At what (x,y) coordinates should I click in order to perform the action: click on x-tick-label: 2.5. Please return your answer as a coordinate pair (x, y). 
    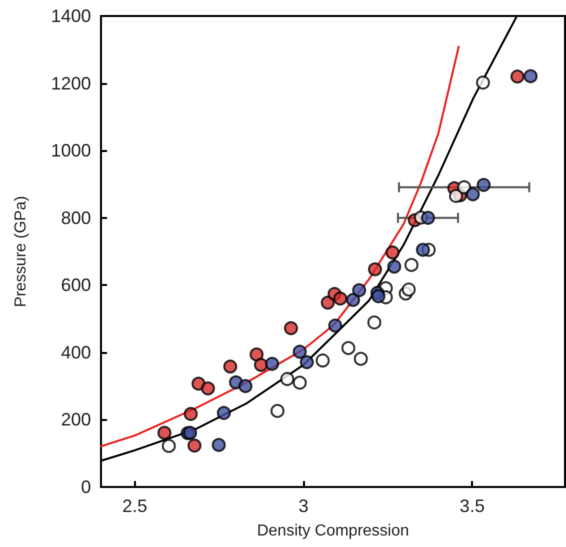
    Looking at the image, I should click on (135, 506).